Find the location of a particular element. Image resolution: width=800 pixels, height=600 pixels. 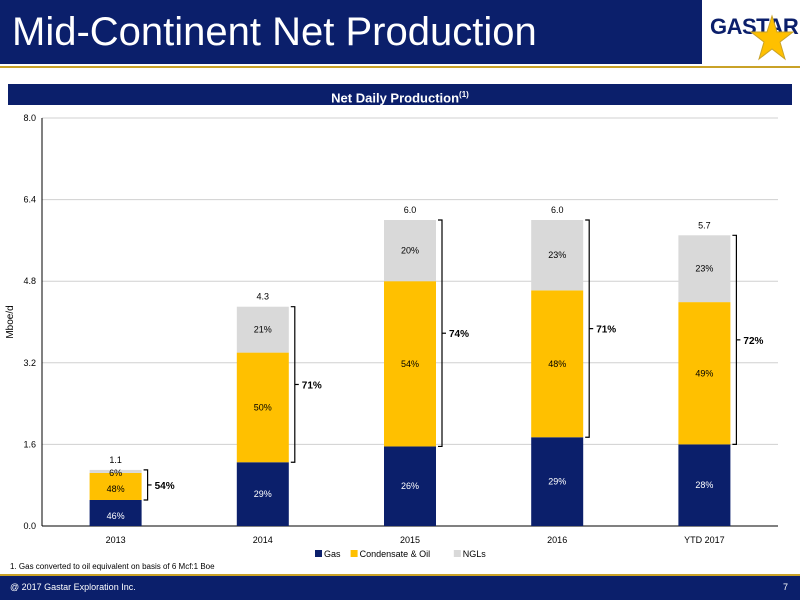

bar-percent-label: 49% is located at coordinates (704, 373).